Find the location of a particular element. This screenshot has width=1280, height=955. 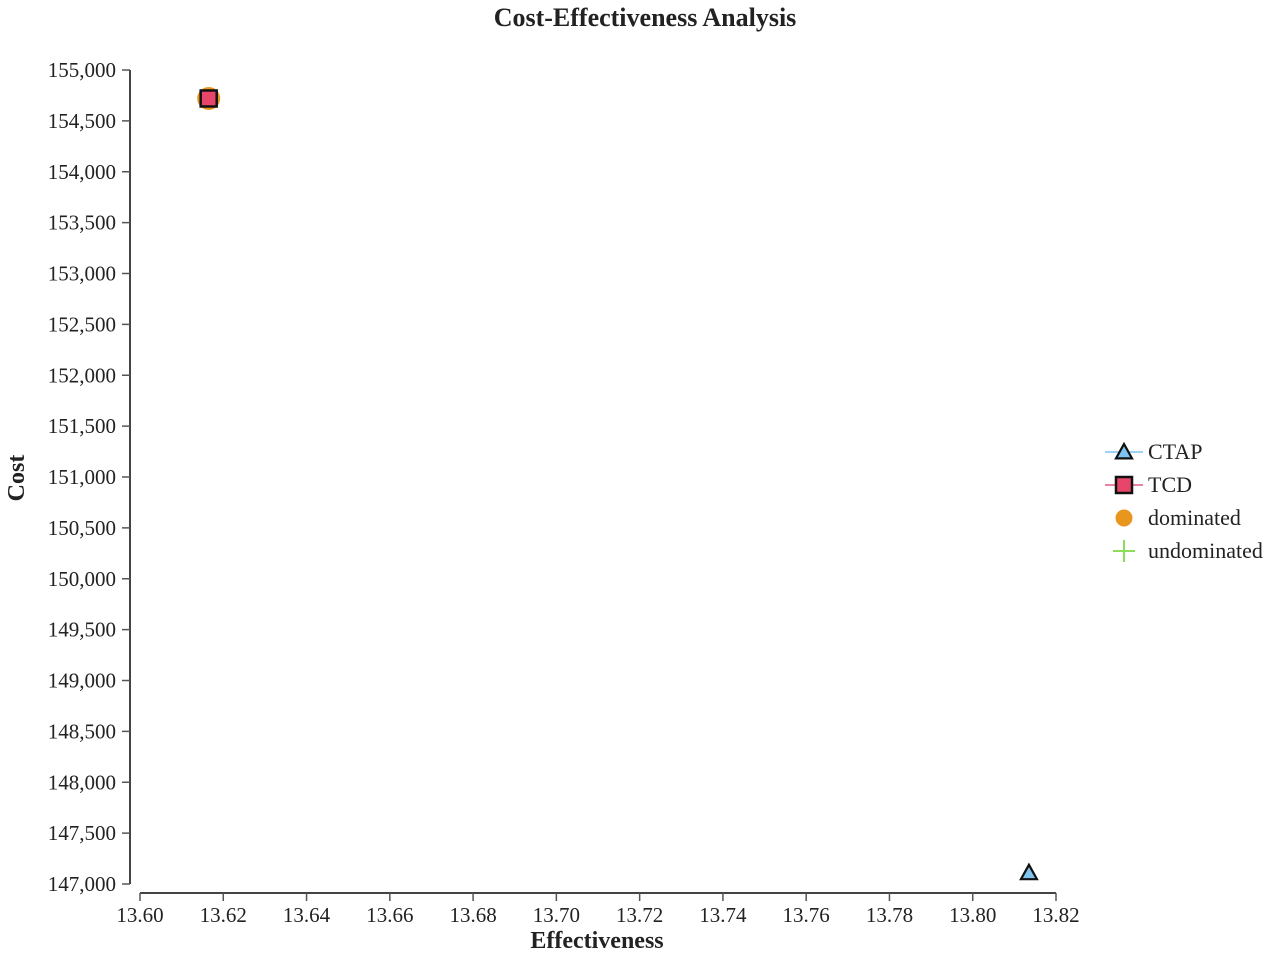

x-tick-label: 13.78 is located at coordinates (889, 915).